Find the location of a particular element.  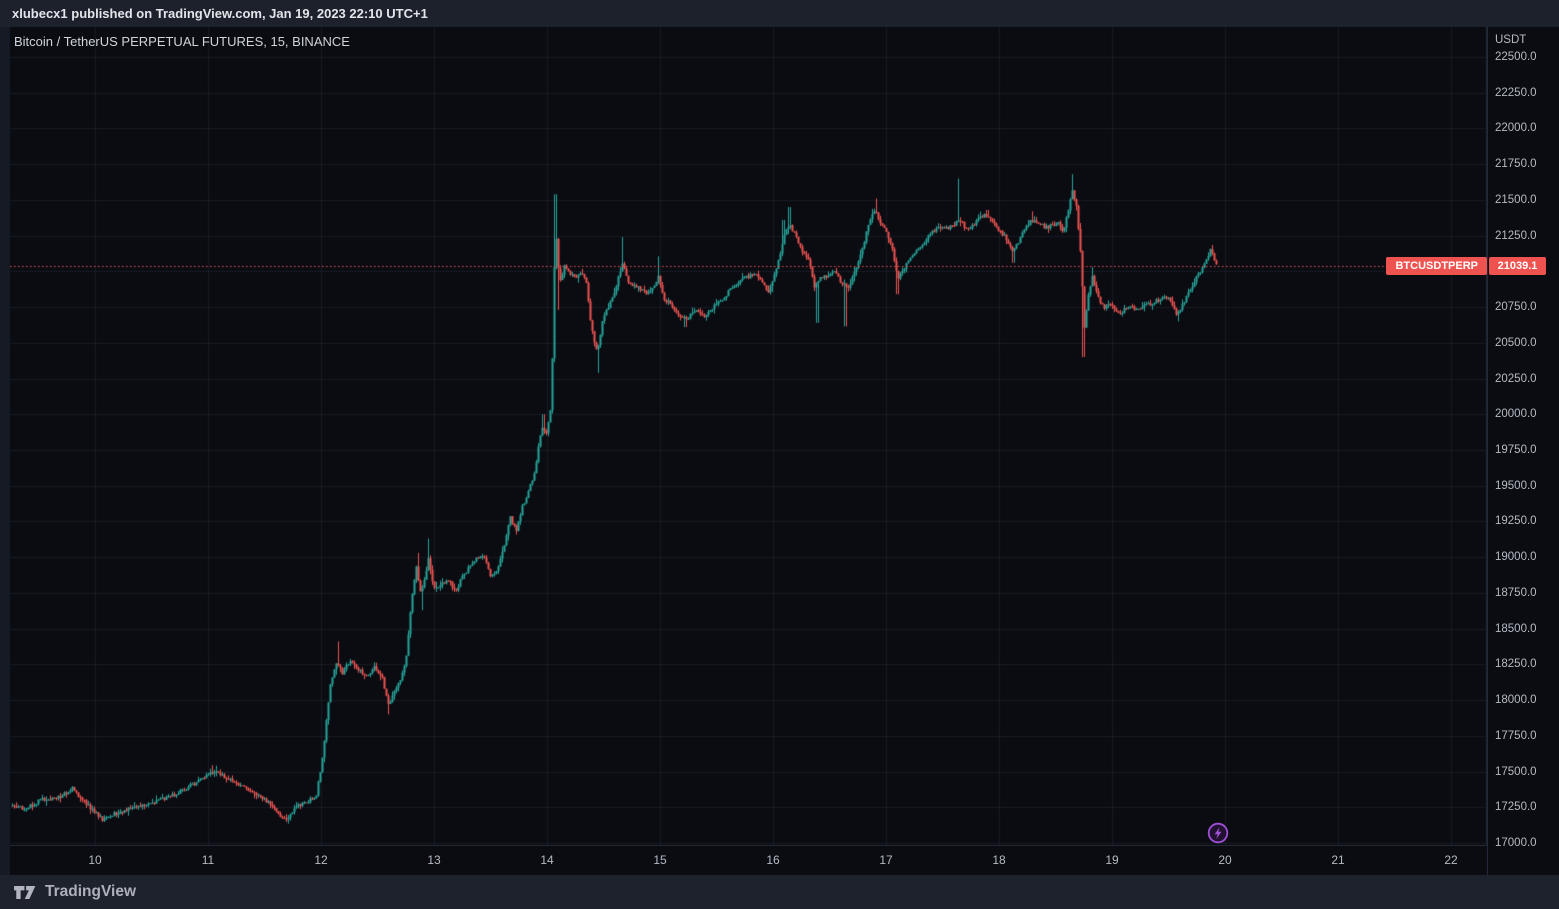

price-tick-label: 20000.0 is located at coordinates (1516, 414).